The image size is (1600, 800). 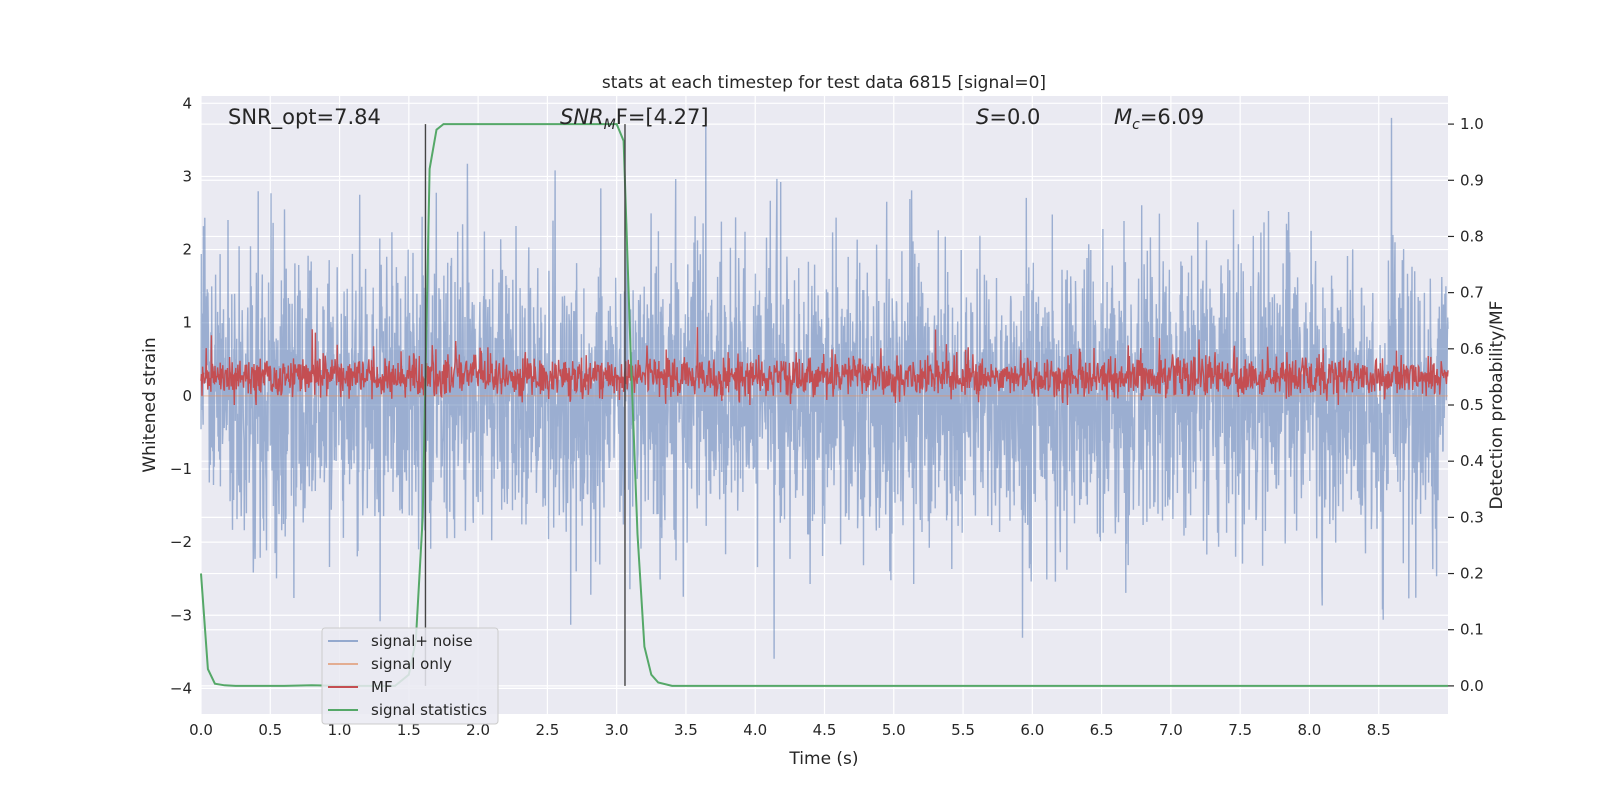 I want to click on x-tick-label: 2.0, so click(x=478, y=730).